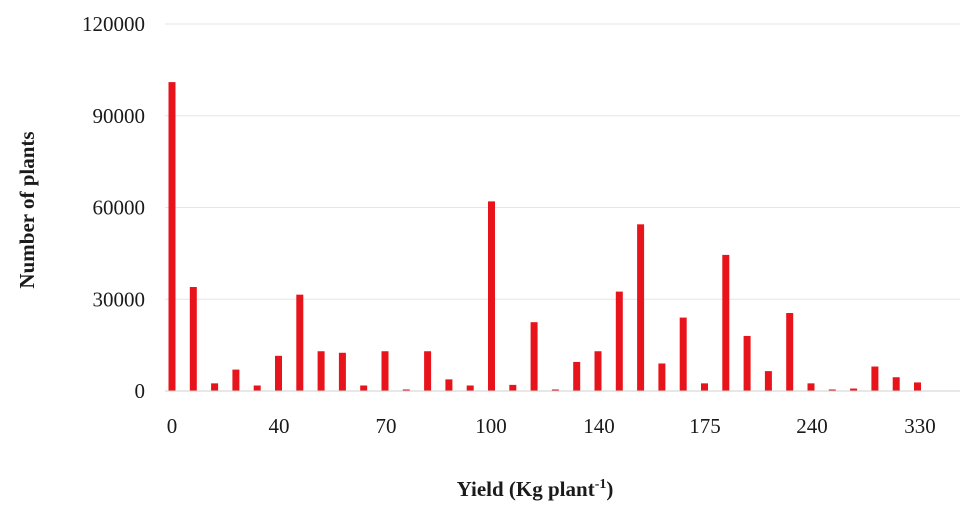  I want to click on x-tick-label: 100, so click(491, 426).